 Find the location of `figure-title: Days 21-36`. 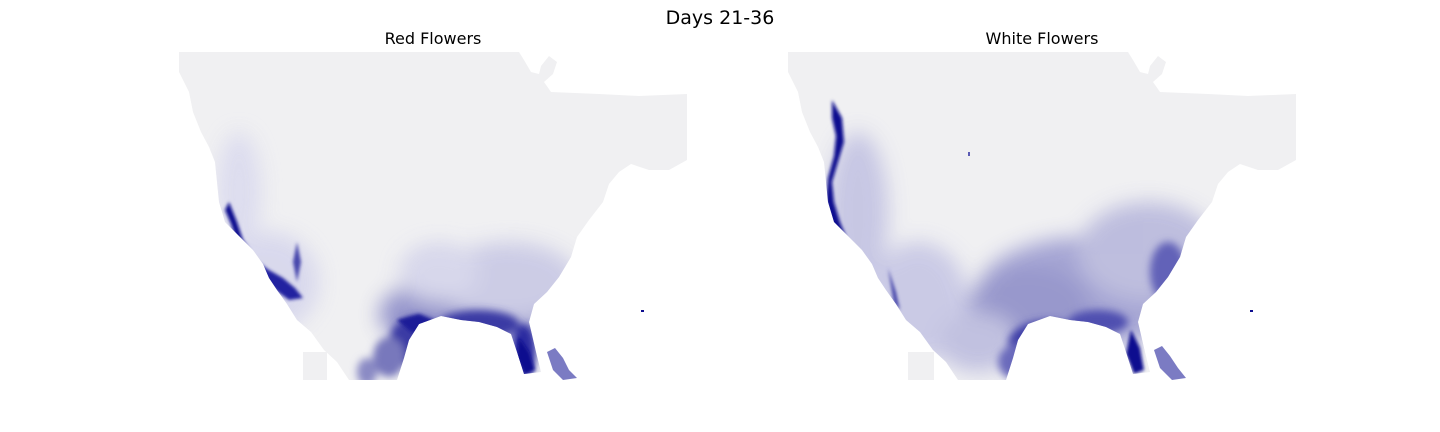

figure-title: Days 21-36 is located at coordinates (720, 18).